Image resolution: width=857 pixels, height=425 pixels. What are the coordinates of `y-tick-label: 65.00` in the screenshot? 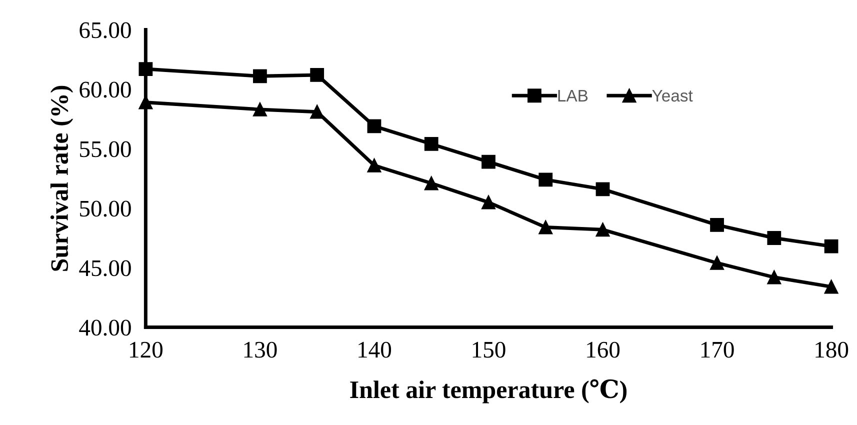 It's located at (105, 30).